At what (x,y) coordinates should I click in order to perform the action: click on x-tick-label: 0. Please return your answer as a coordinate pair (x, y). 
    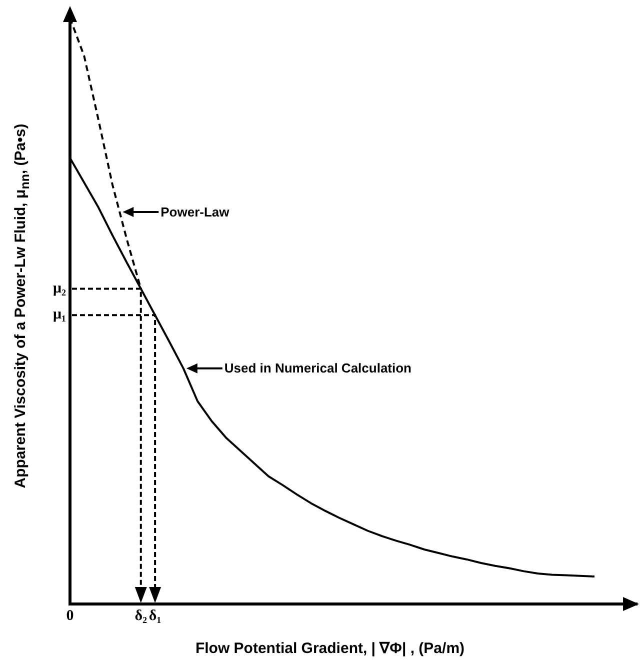
    Looking at the image, I should click on (70, 616).